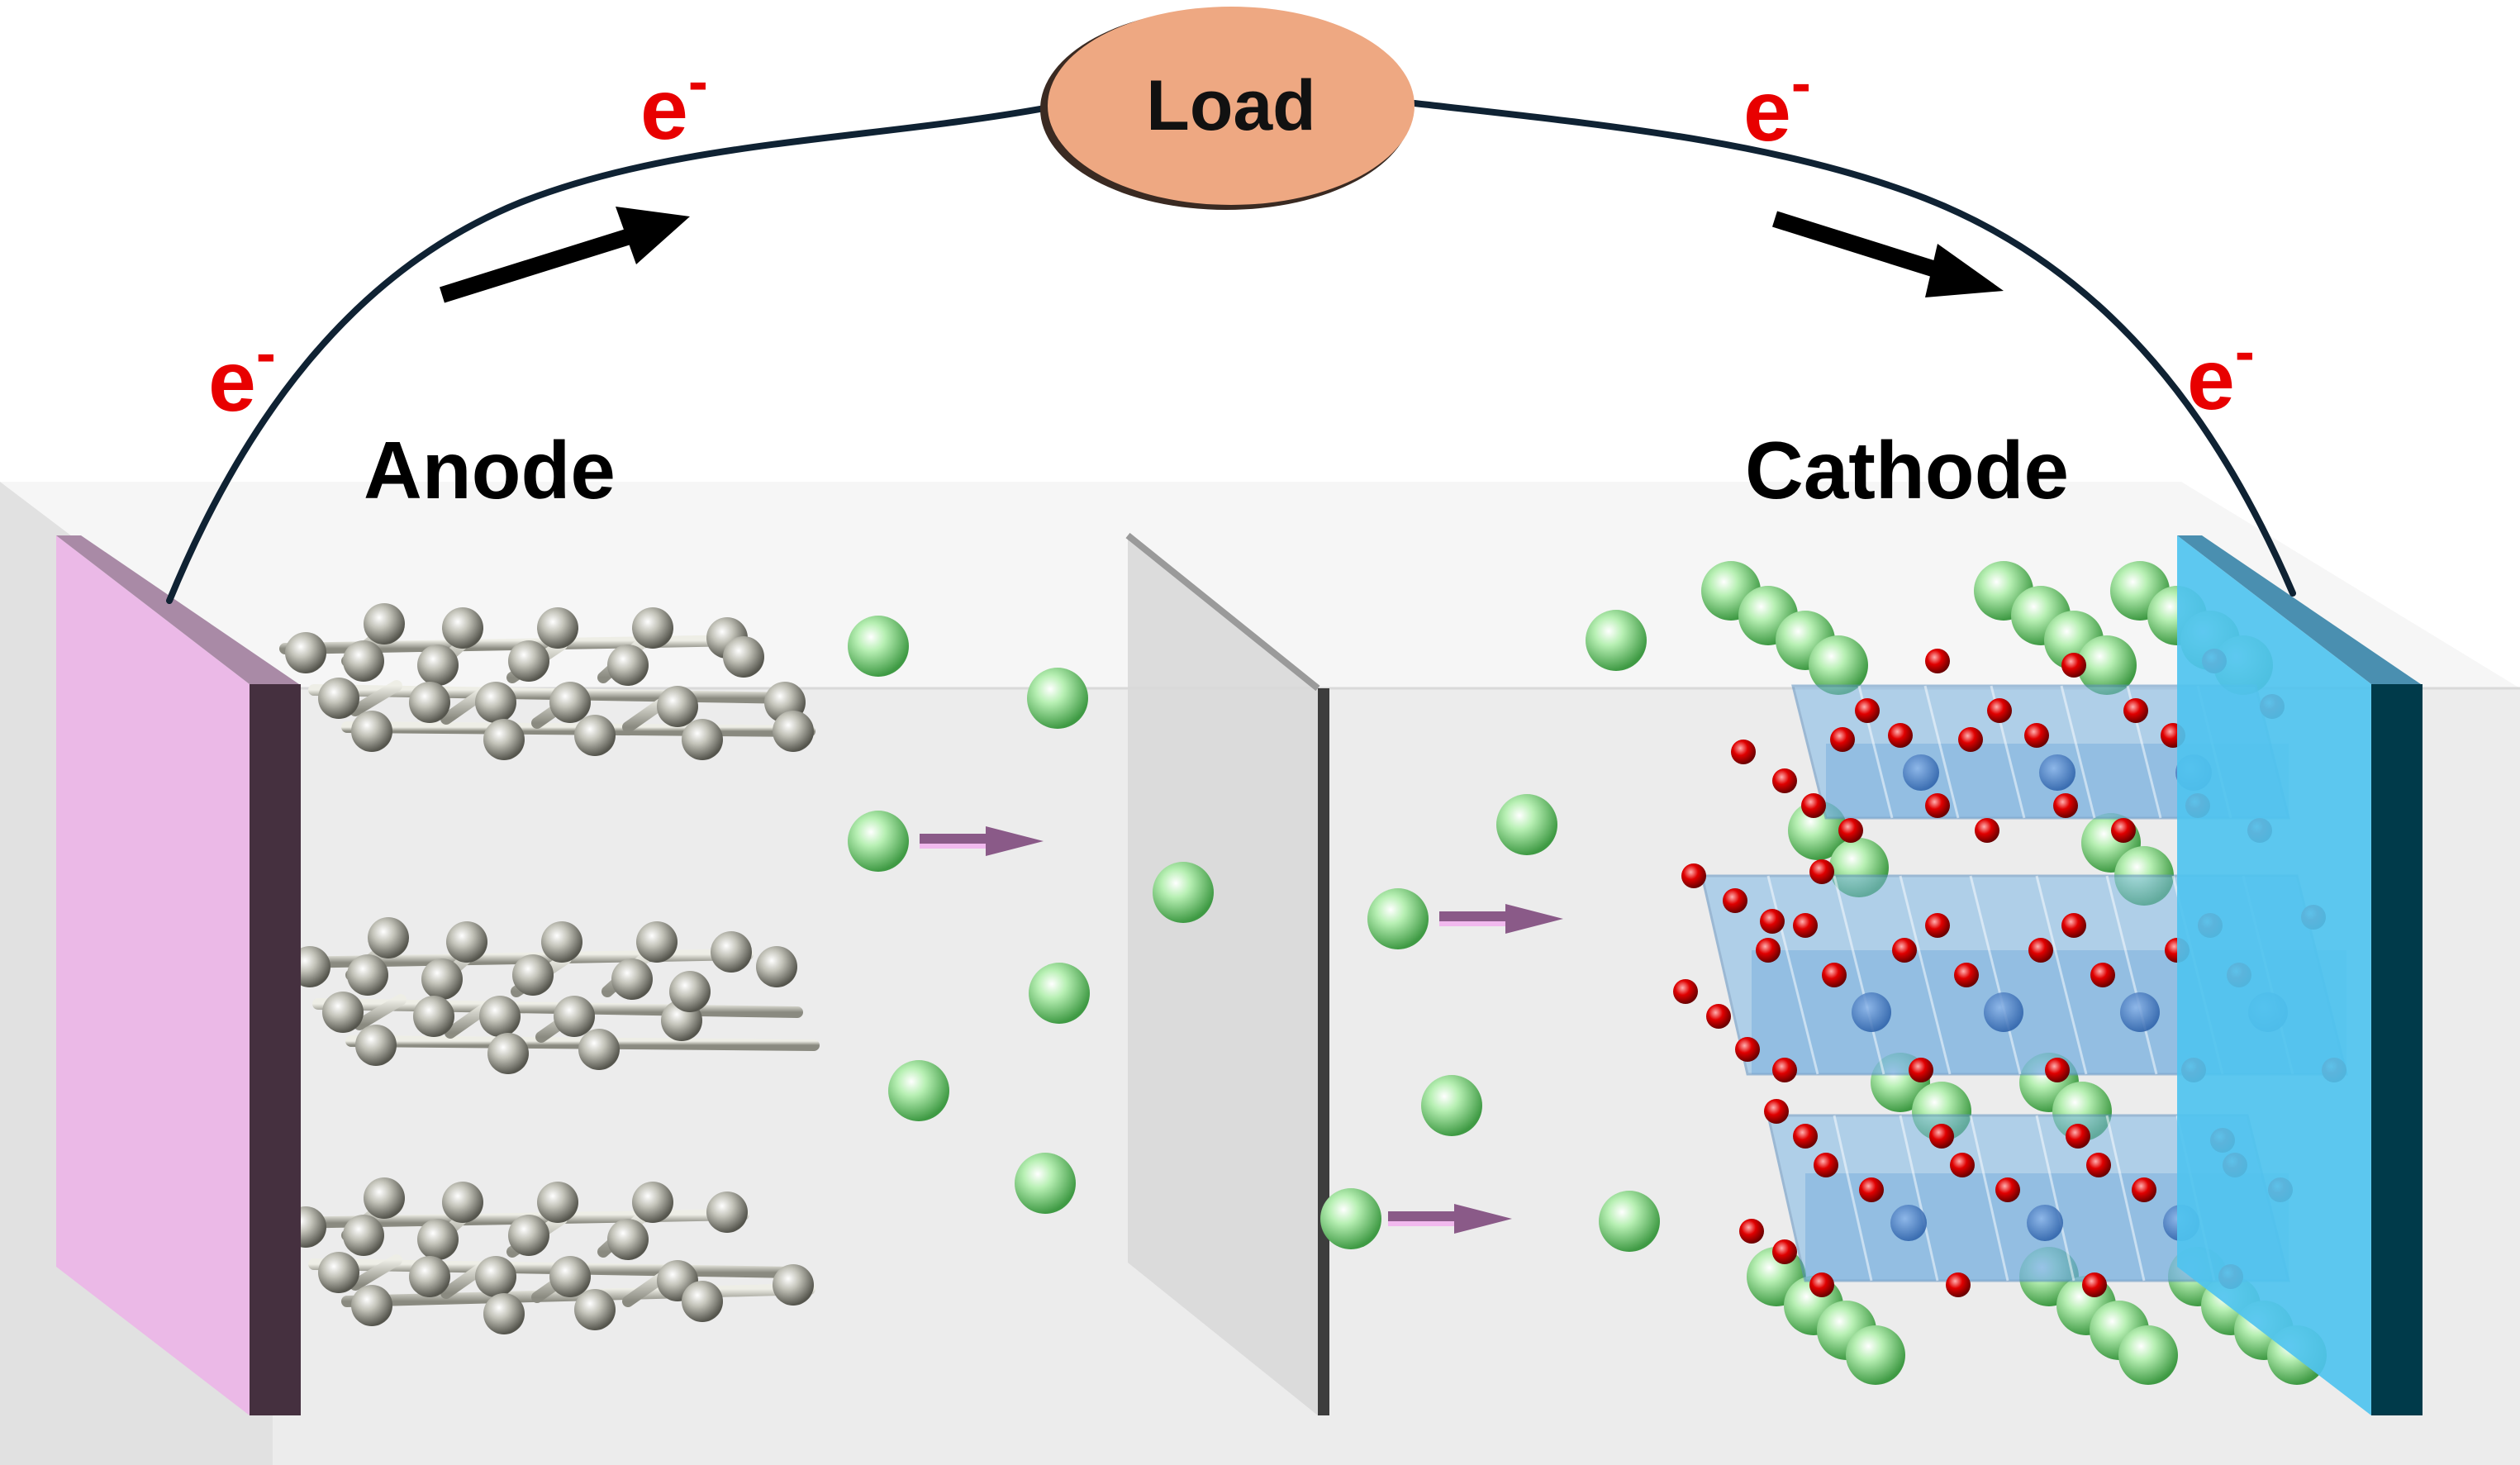 This screenshot has height=1465, width=2520. What do you see at coordinates (2028, 1198) in the screenshot?
I see `octahedral-layer` at bounding box center [2028, 1198].